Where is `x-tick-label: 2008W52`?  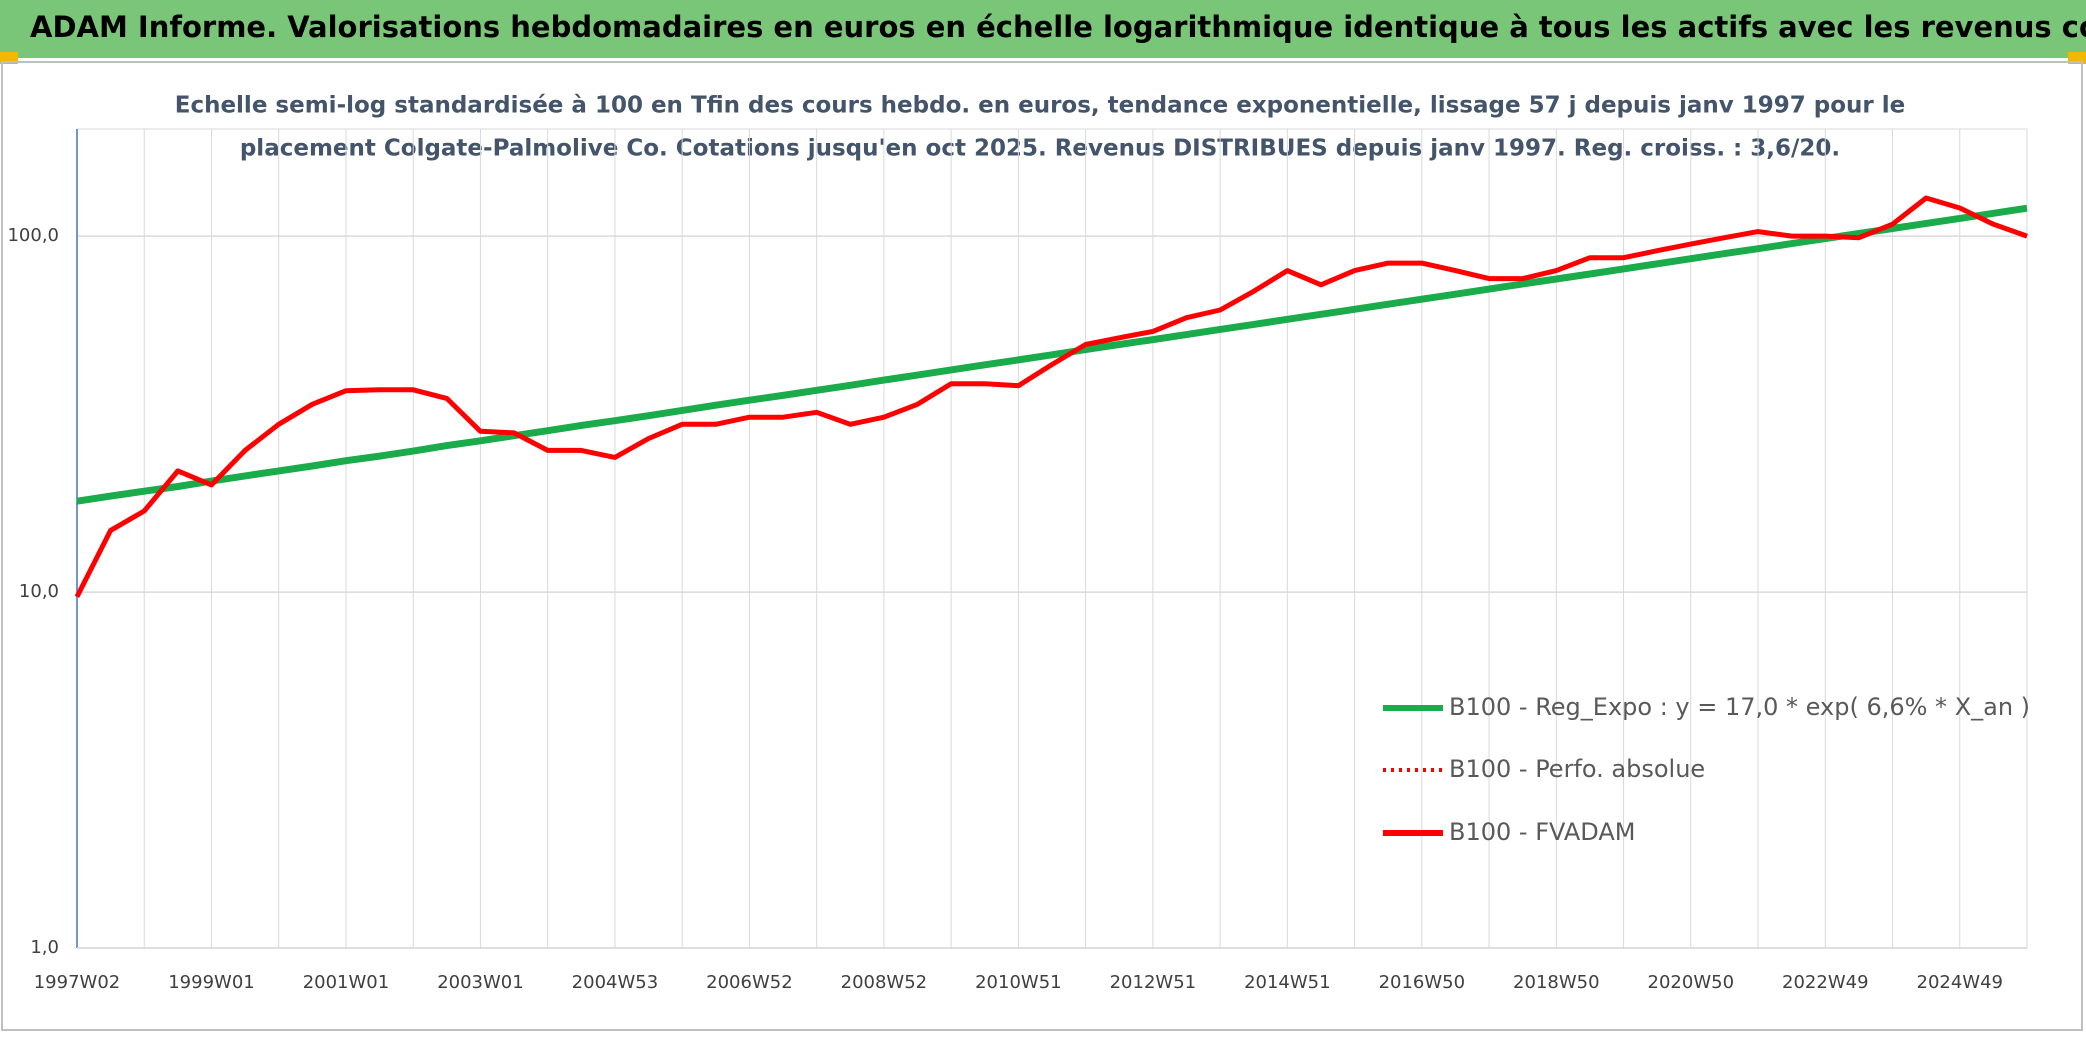
x-tick-label: 2008W52 is located at coordinates (884, 982).